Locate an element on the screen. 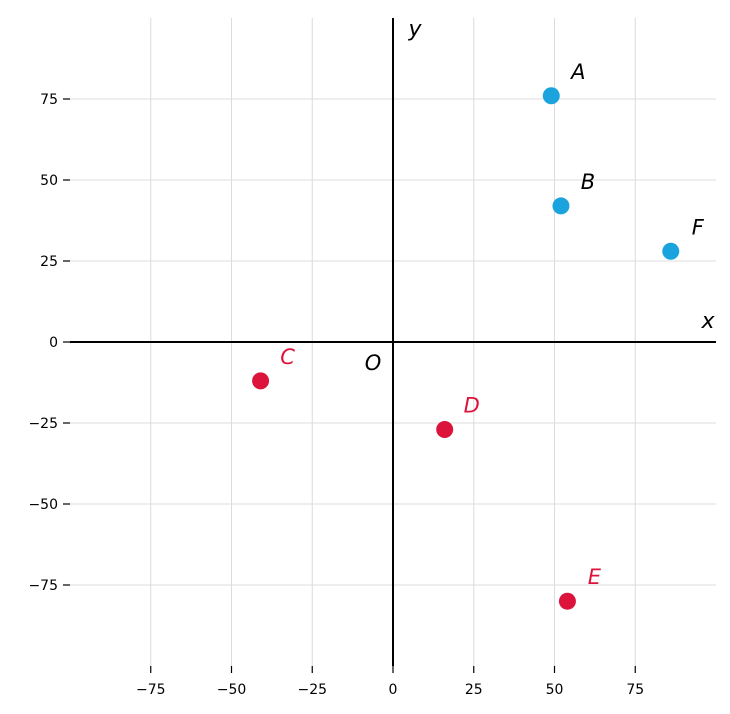 The image size is (730, 714). y-tick-label: −25 is located at coordinates (43, 424).